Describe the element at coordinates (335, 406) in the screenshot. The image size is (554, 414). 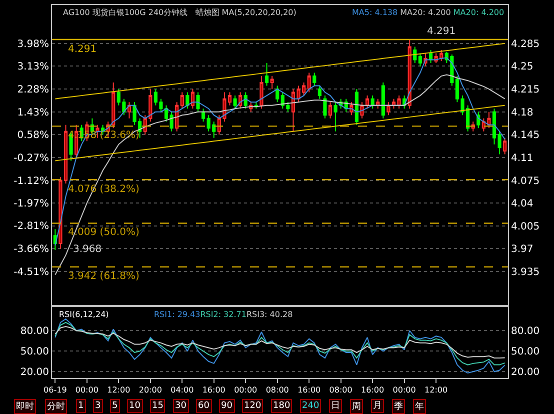
I see `text: 日` at that location.